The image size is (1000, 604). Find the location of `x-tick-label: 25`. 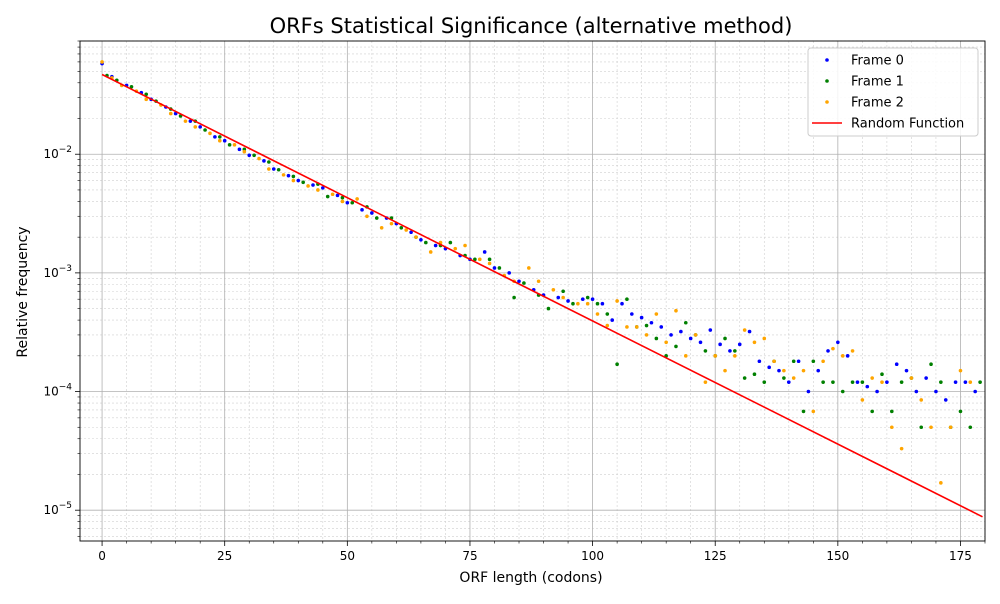

x-tick-label: 25 is located at coordinates (224, 556).